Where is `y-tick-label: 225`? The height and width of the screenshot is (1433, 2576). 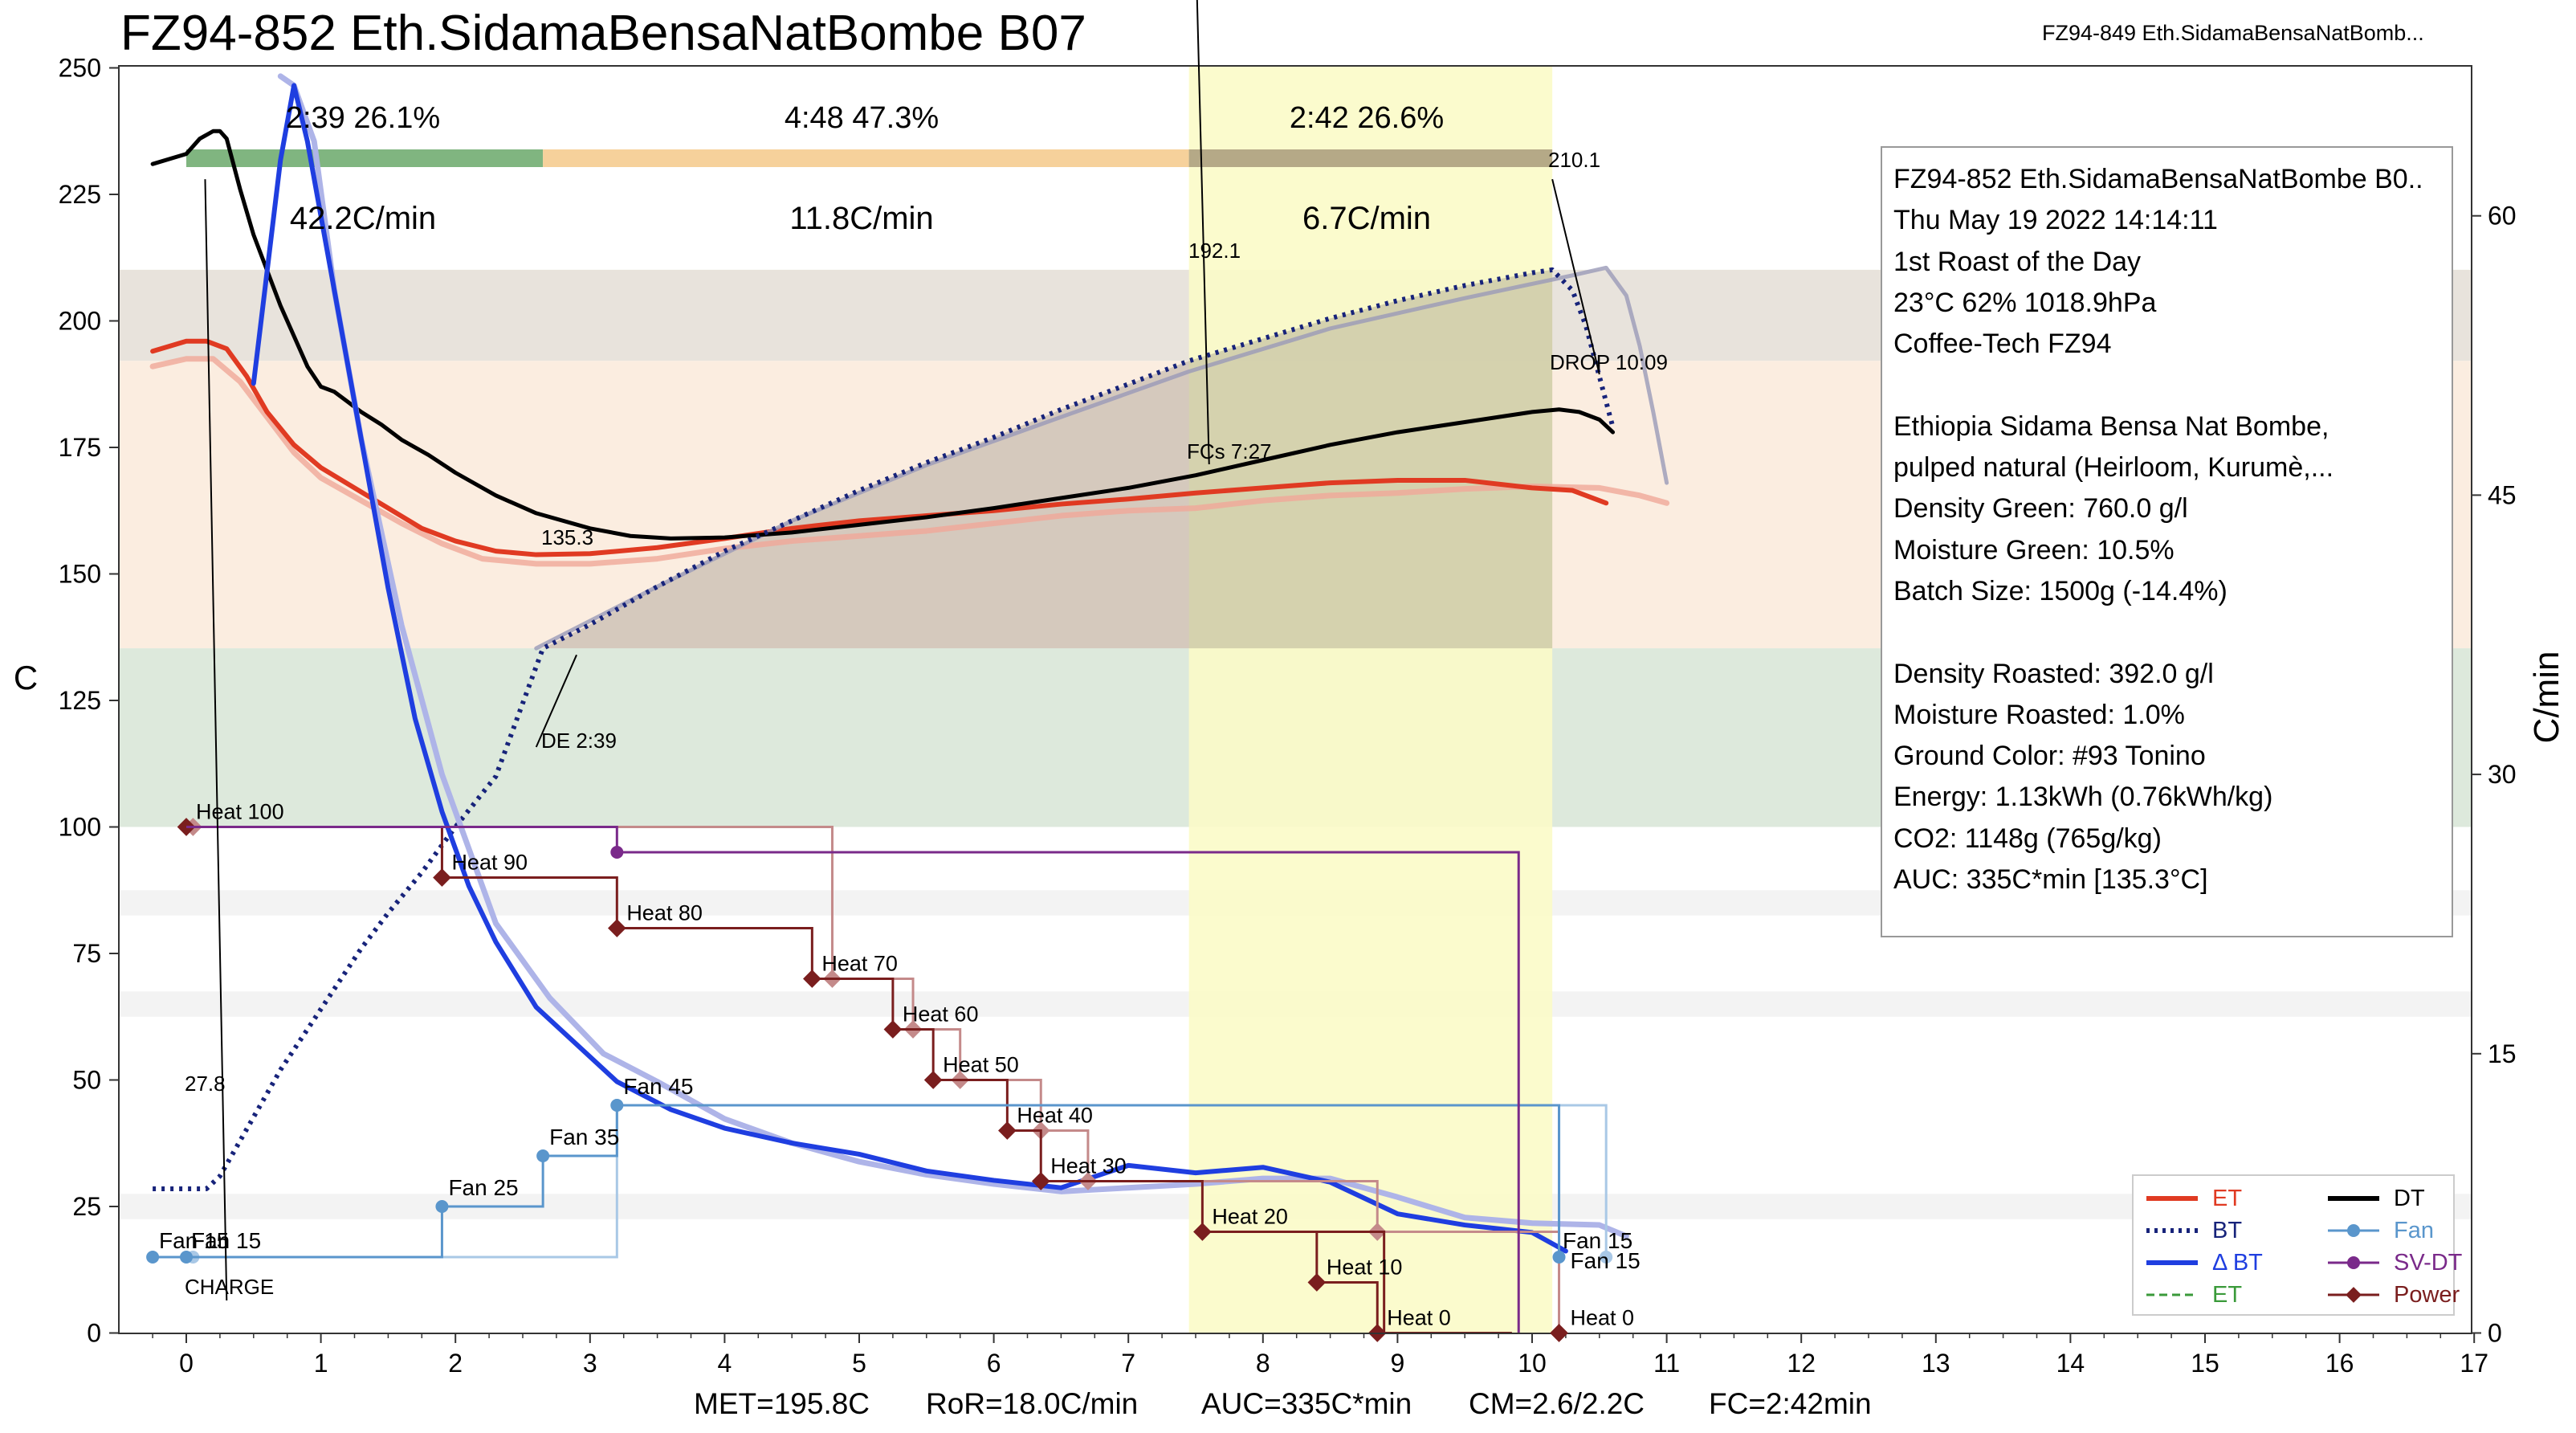
y-tick-label: 225 is located at coordinates (80, 194).